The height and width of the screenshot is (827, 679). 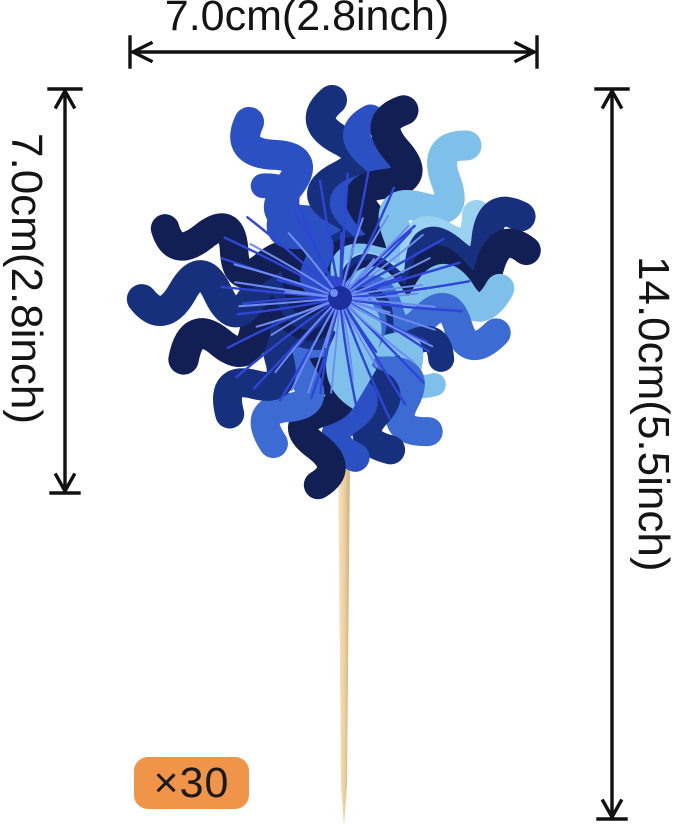 I want to click on tinsel-core, so click(x=340, y=298).